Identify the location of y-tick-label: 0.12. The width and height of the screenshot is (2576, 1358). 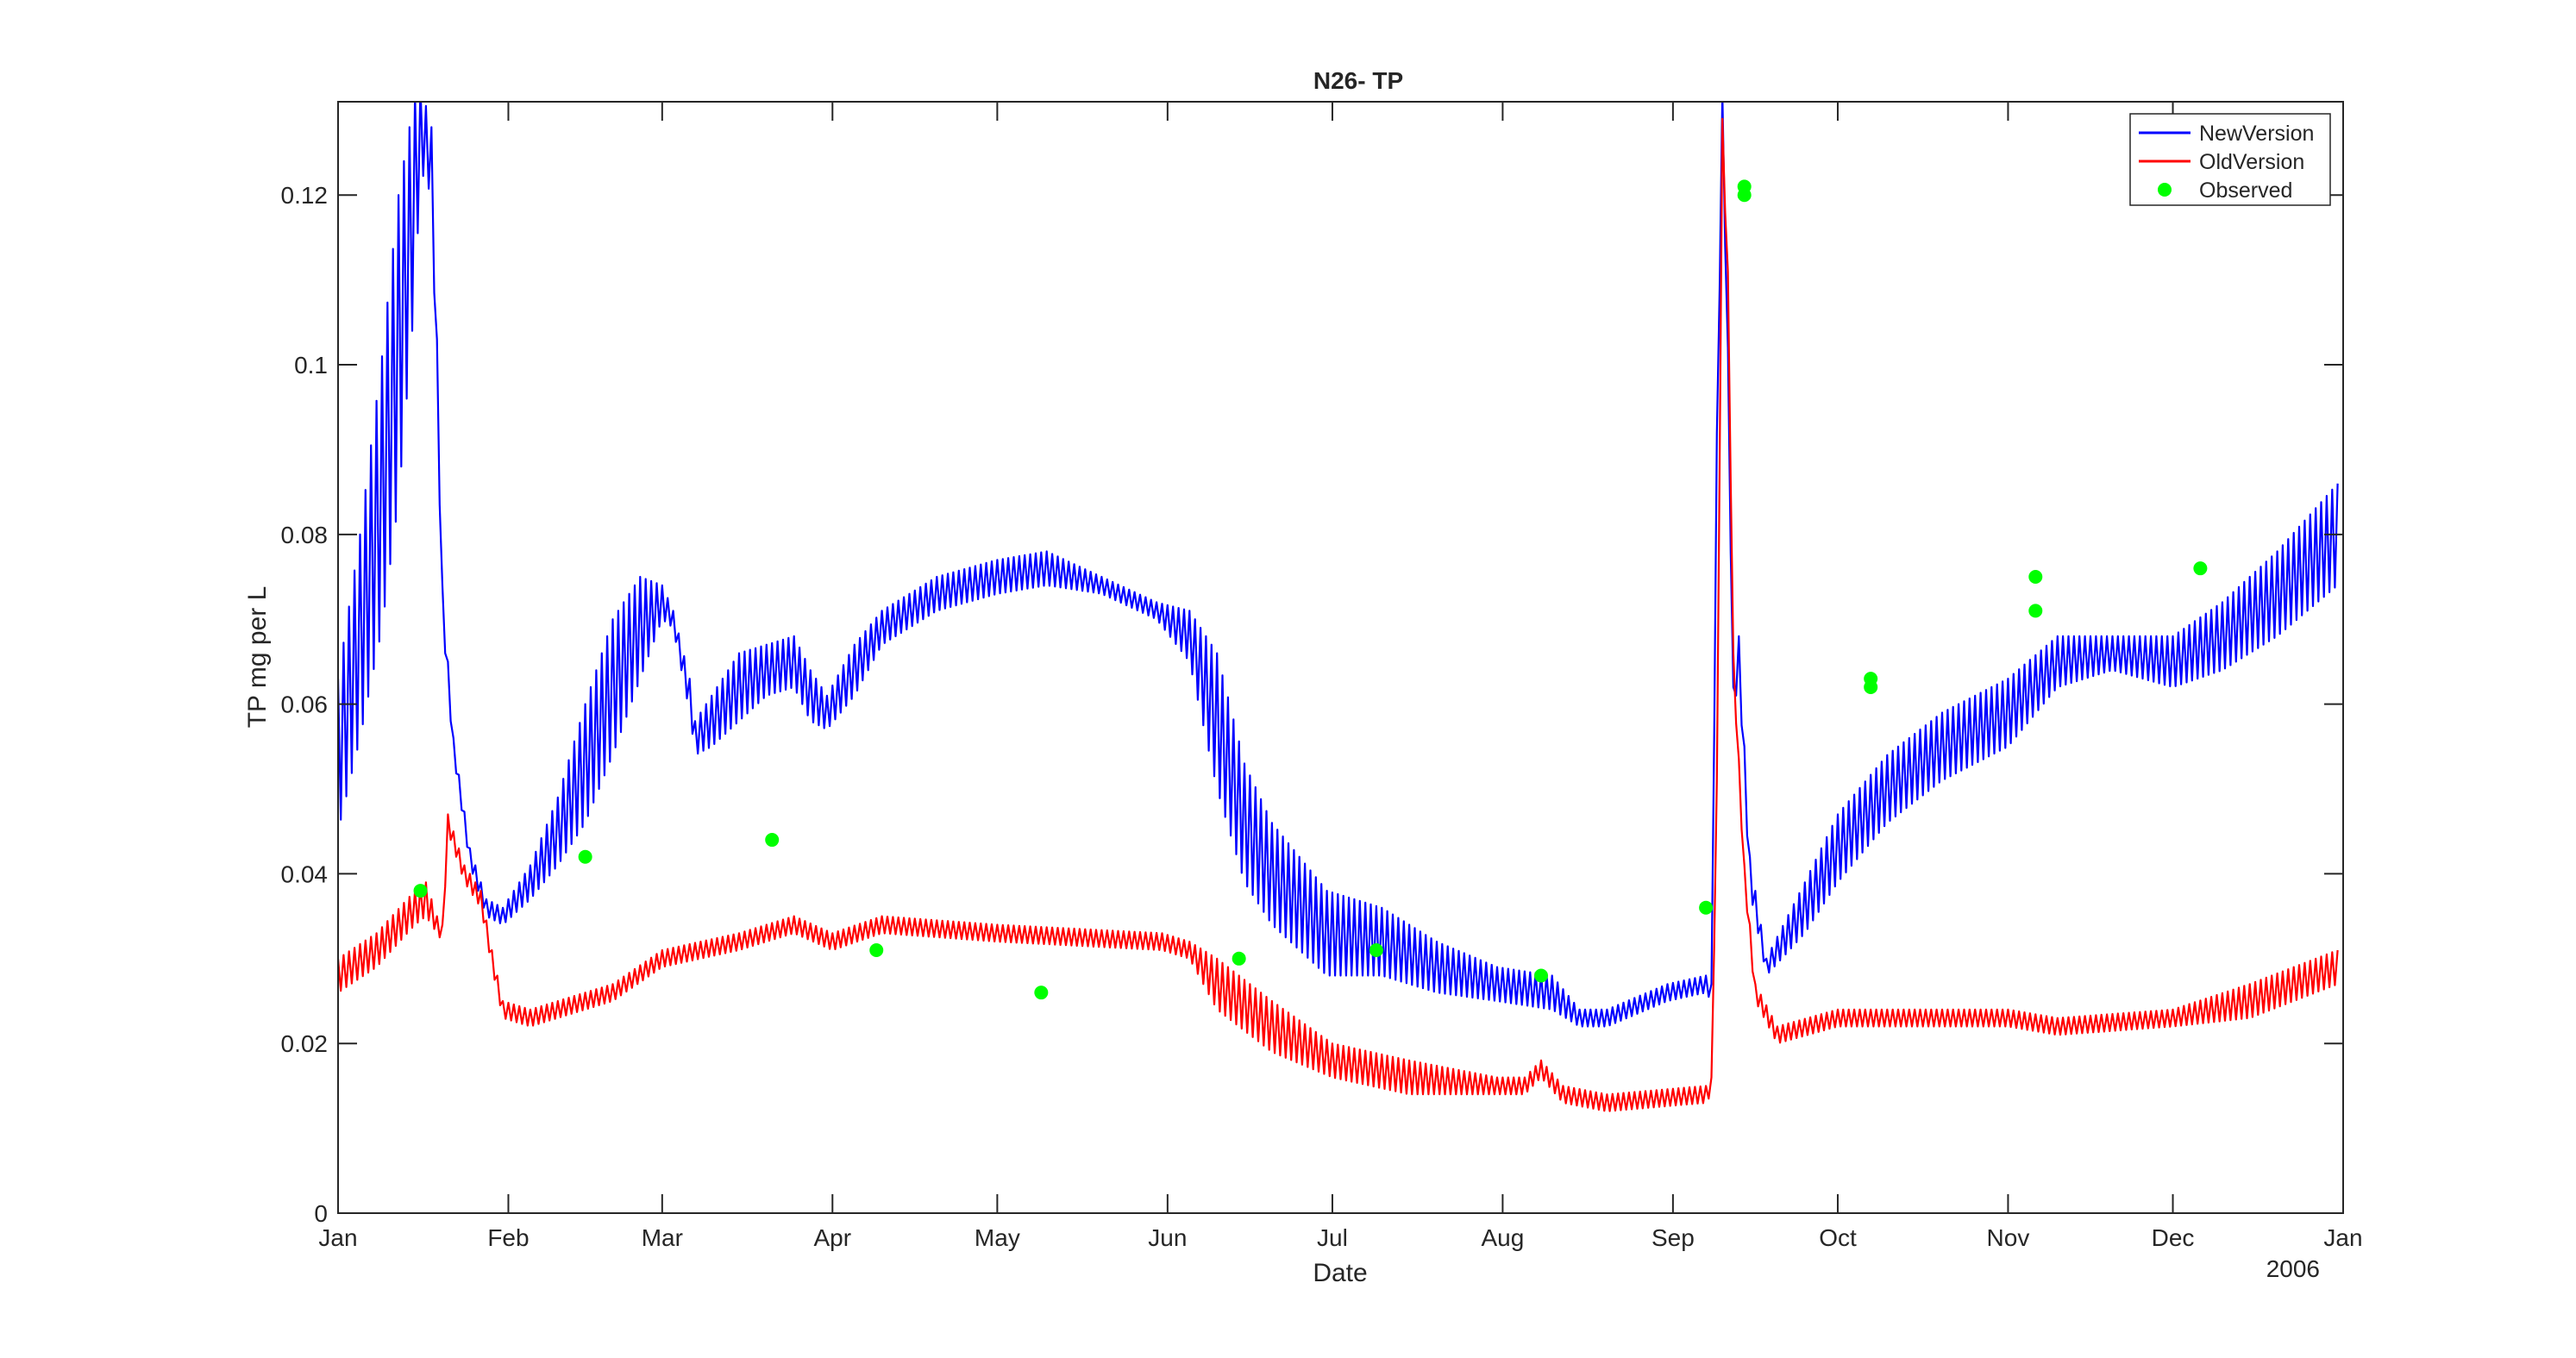
(305, 196).